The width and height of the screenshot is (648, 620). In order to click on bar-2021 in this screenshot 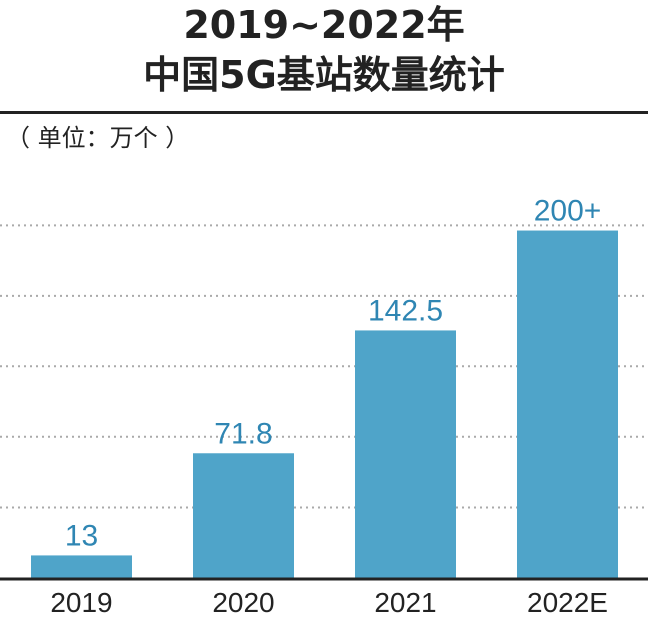, I will do `click(405, 454)`.